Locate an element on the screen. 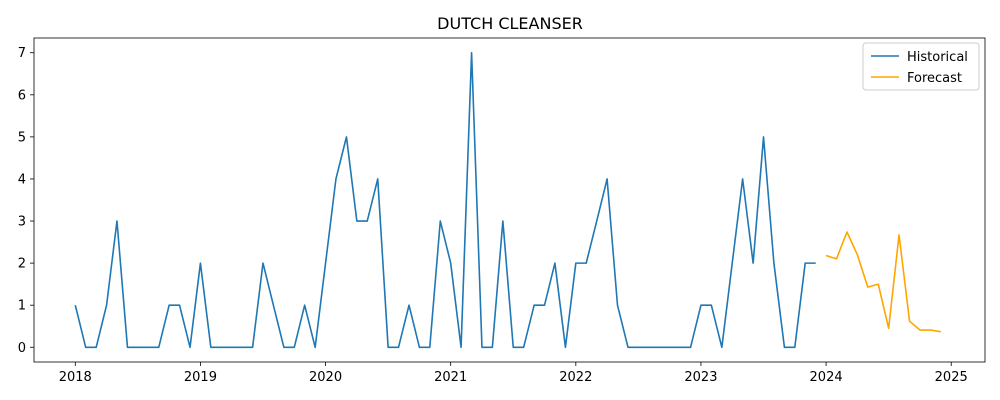  y-tick-label: 7 is located at coordinates (22, 53).